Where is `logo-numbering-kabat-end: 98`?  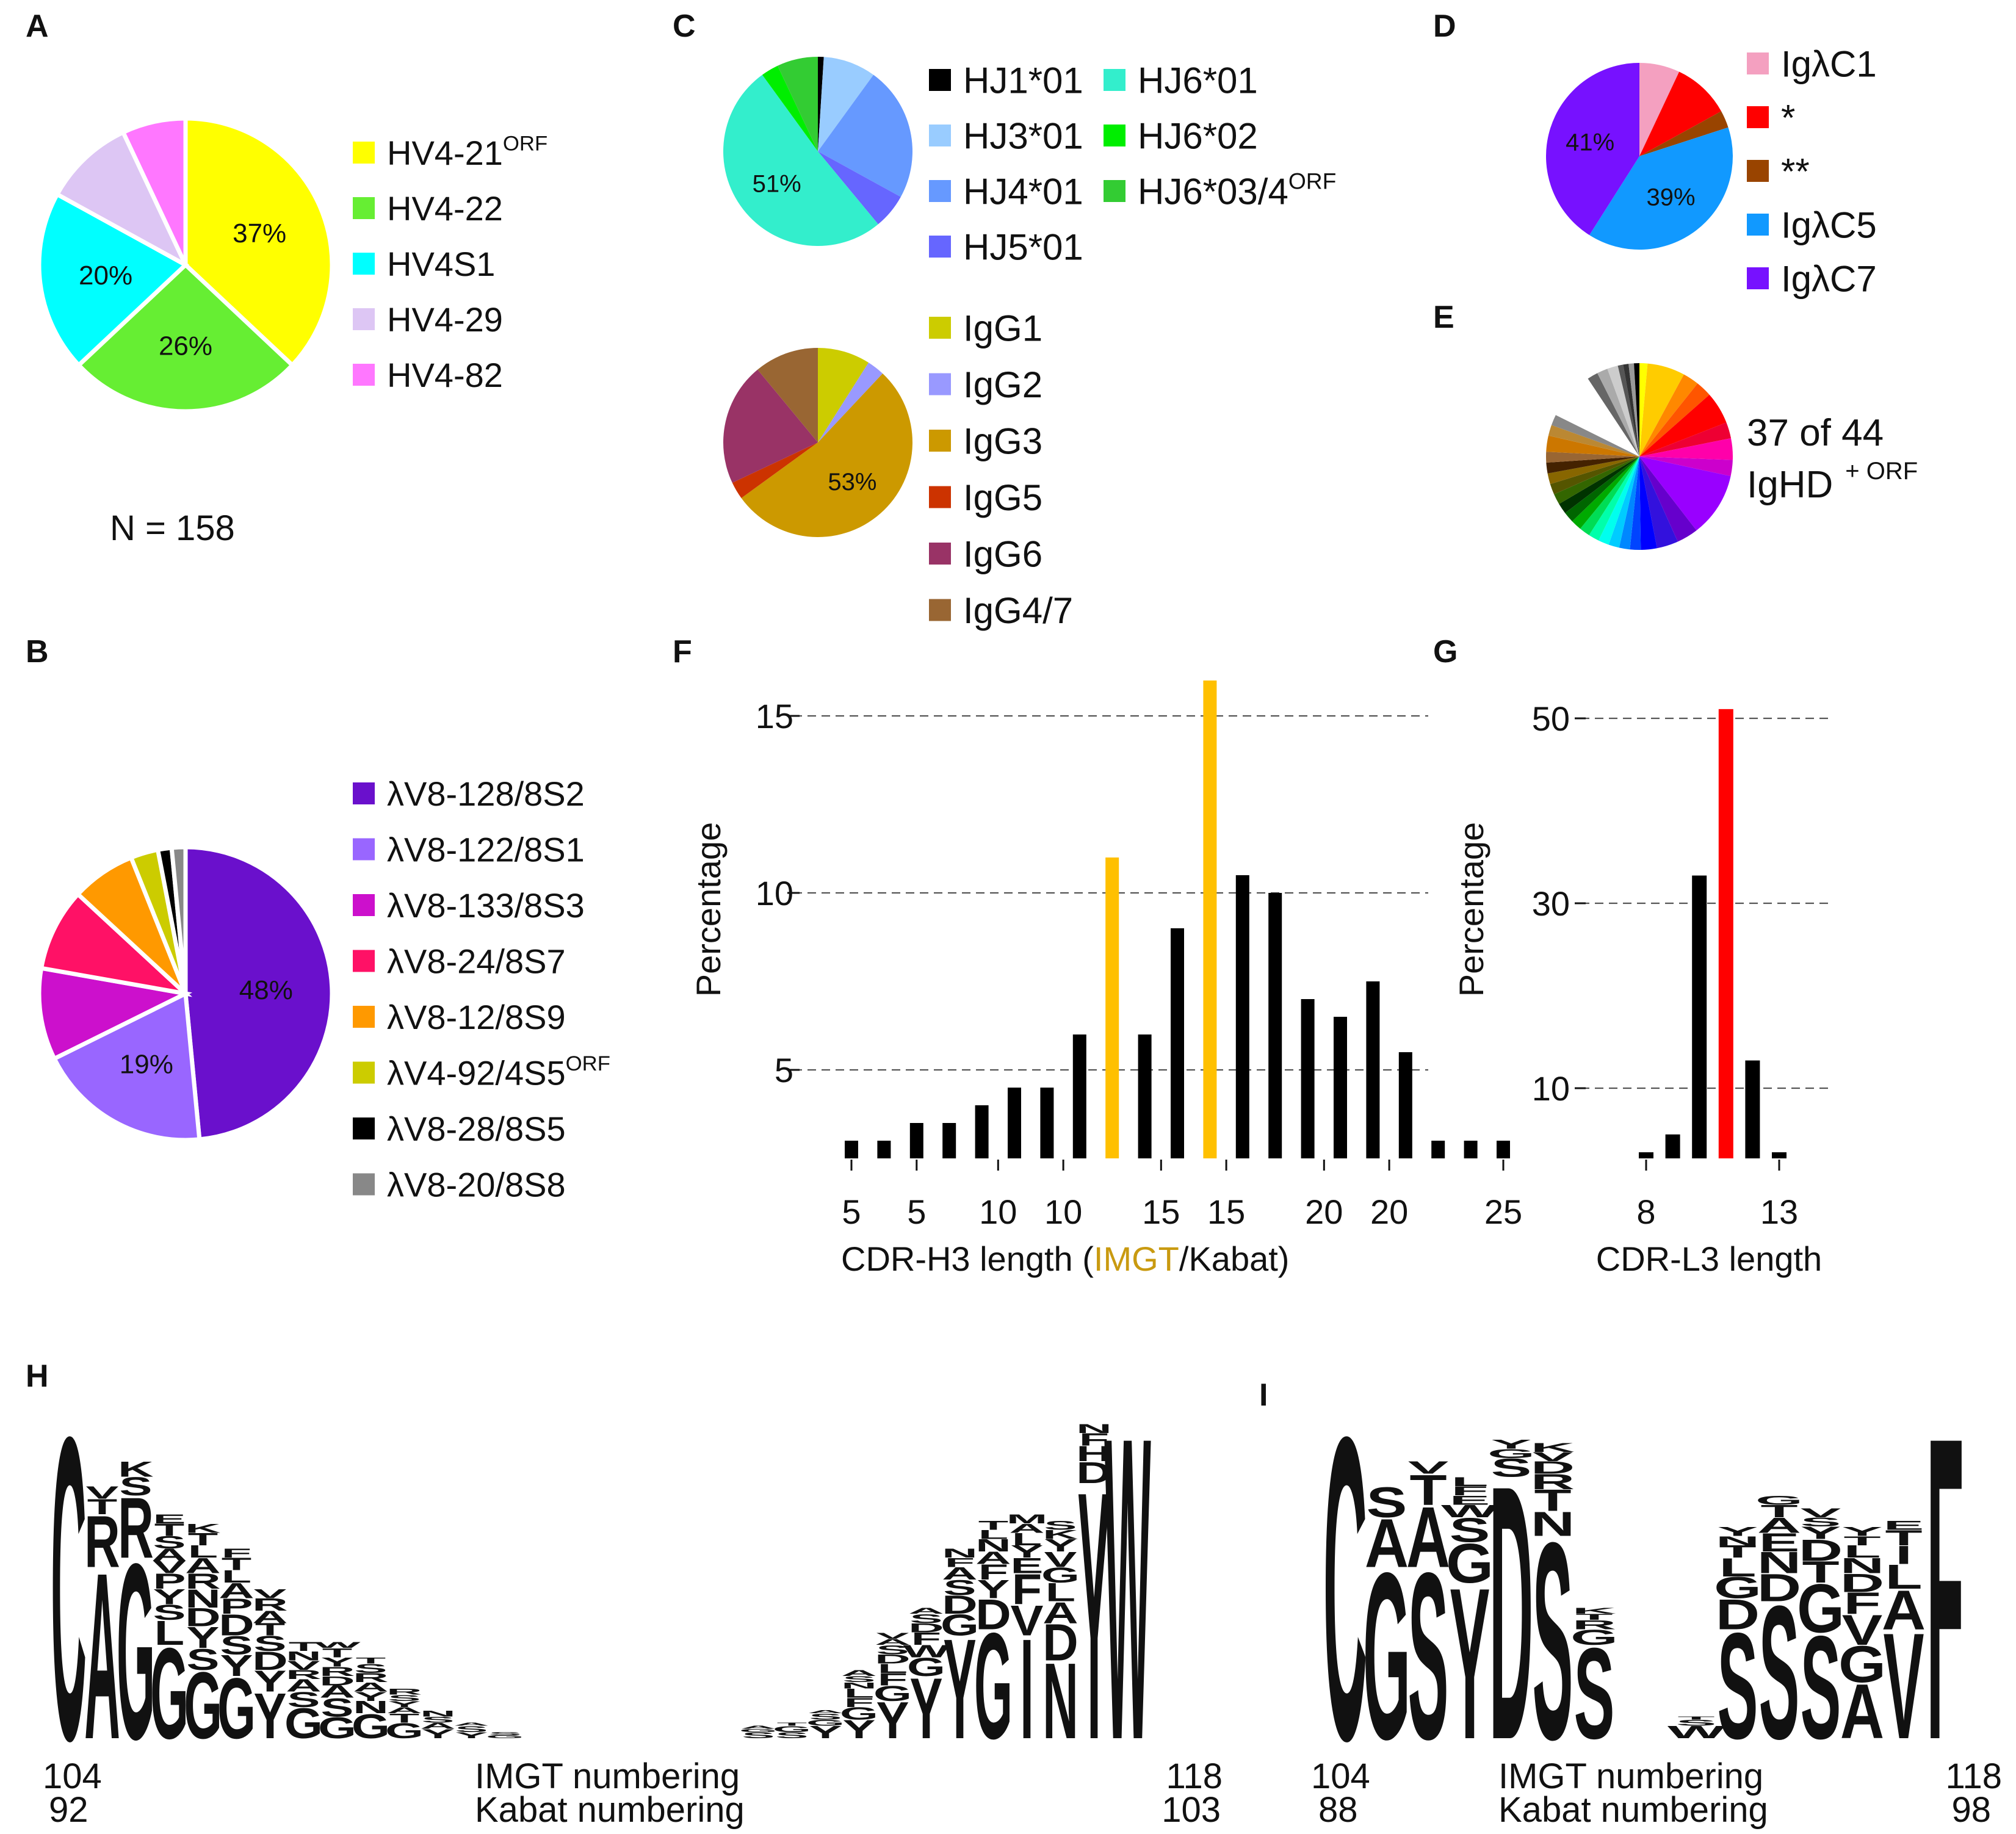 logo-numbering-kabat-end: 98 is located at coordinates (1971, 1810).